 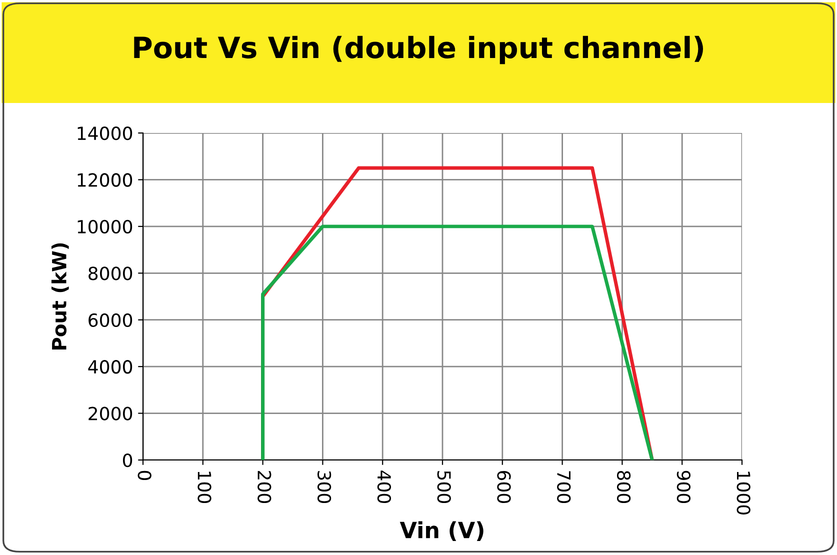 What do you see at coordinates (444, 487) in the screenshot?
I see `x-tick-label: 500` at bounding box center [444, 487].